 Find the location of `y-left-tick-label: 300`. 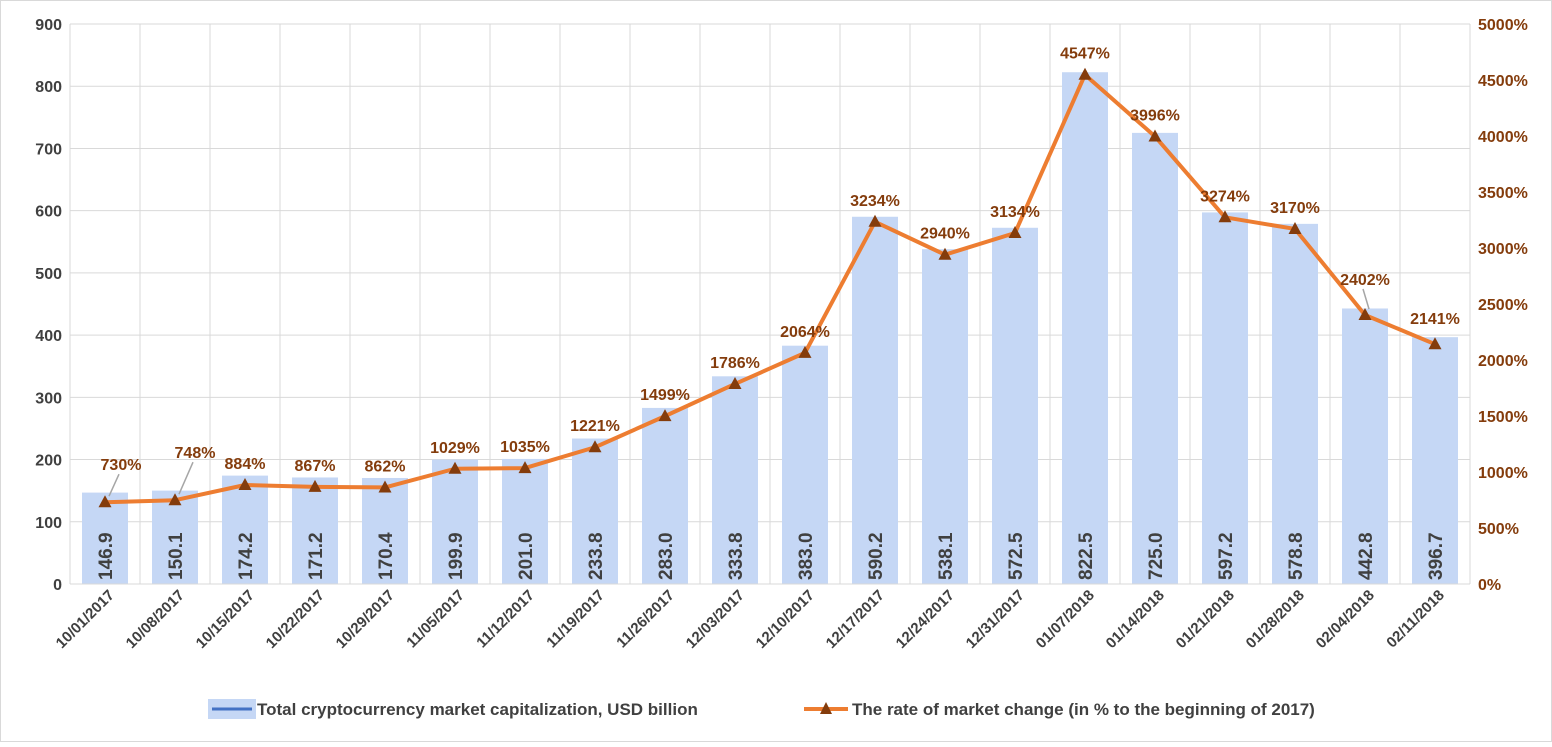

y-left-tick-label: 300 is located at coordinates (48, 398).